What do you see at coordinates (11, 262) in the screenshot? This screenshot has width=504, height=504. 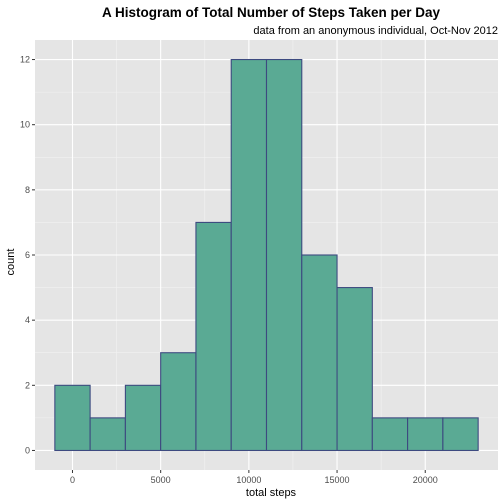 I see `y-axis-label: count` at bounding box center [11, 262].